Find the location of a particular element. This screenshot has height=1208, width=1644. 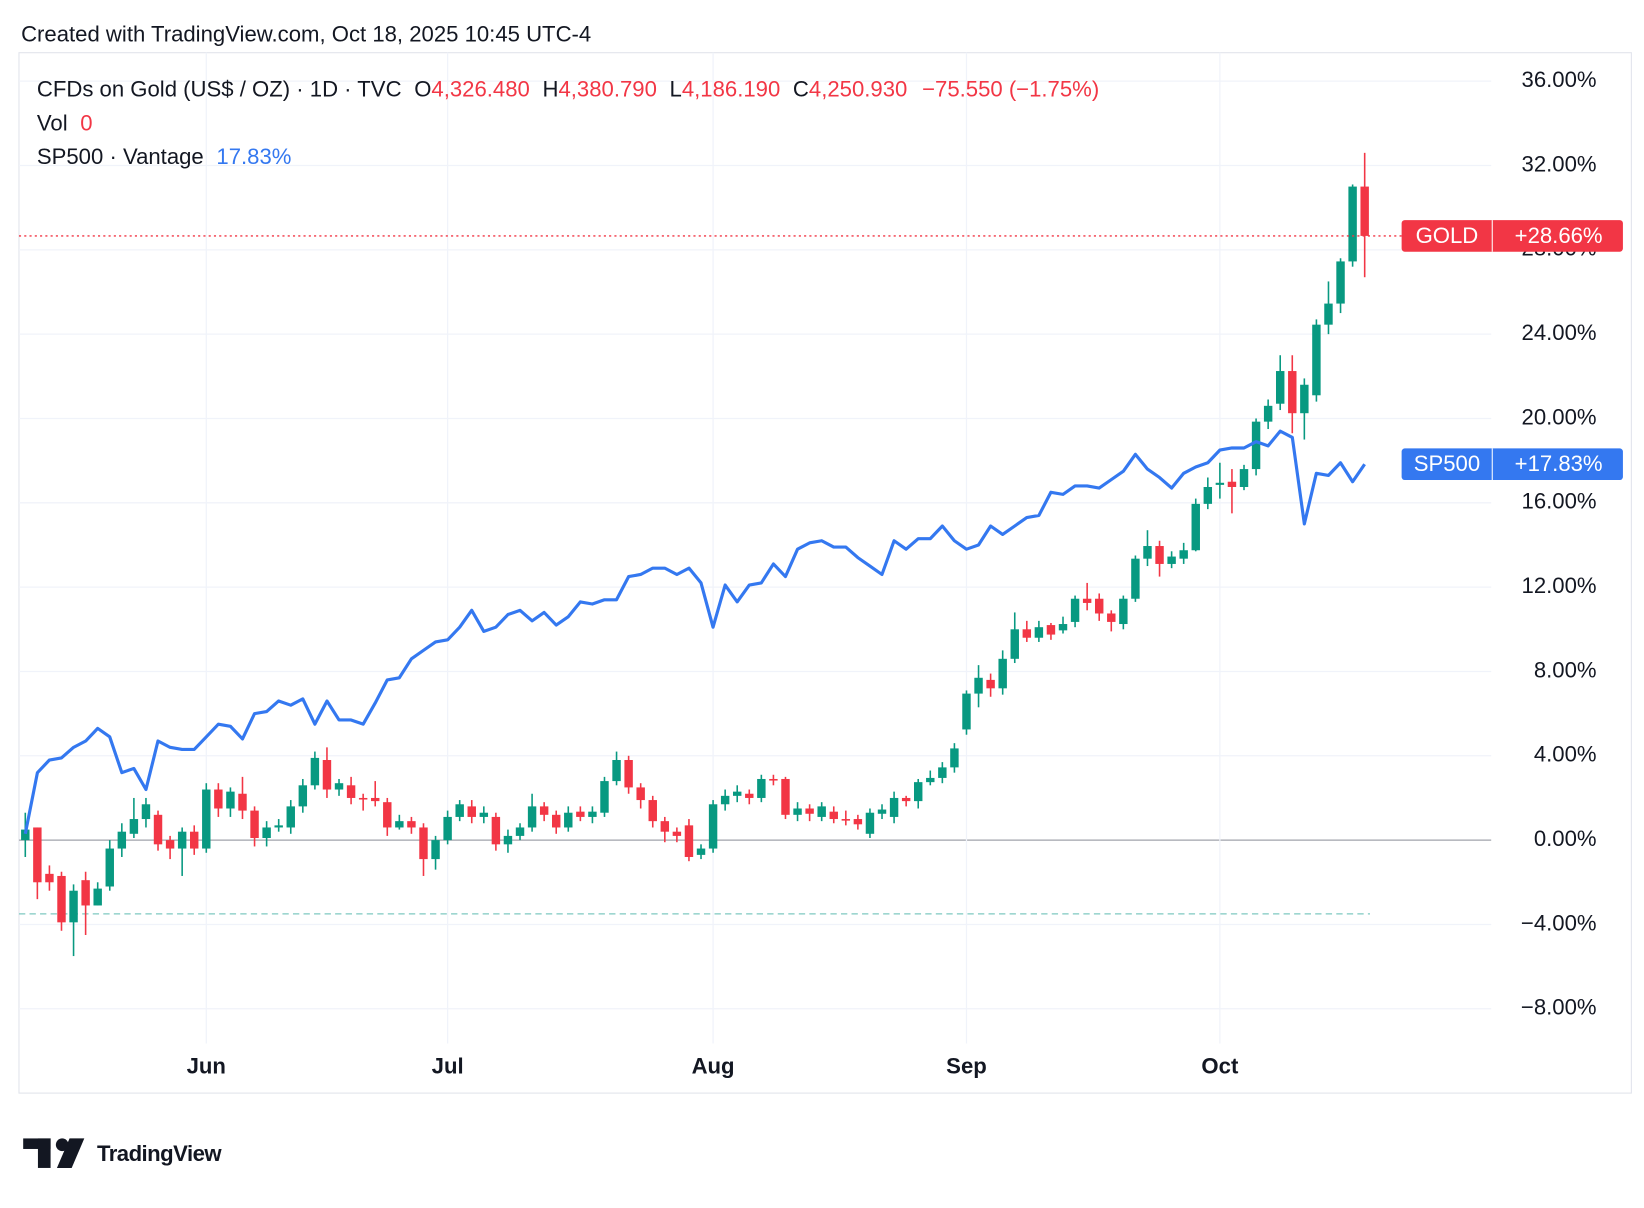

legend-row: Vol 0 is located at coordinates (65, 122).